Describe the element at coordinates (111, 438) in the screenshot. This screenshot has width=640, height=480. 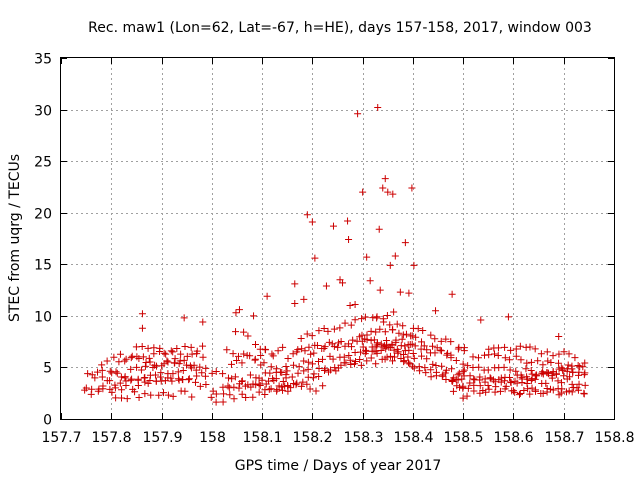
I see `x-tick-label: 157.8` at that location.